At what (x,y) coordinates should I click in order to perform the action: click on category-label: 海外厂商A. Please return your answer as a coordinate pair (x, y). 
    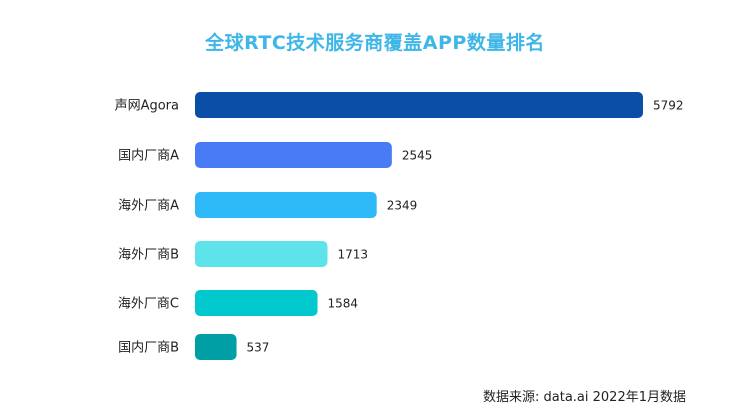
    Looking at the image, I should click on (148, 206).